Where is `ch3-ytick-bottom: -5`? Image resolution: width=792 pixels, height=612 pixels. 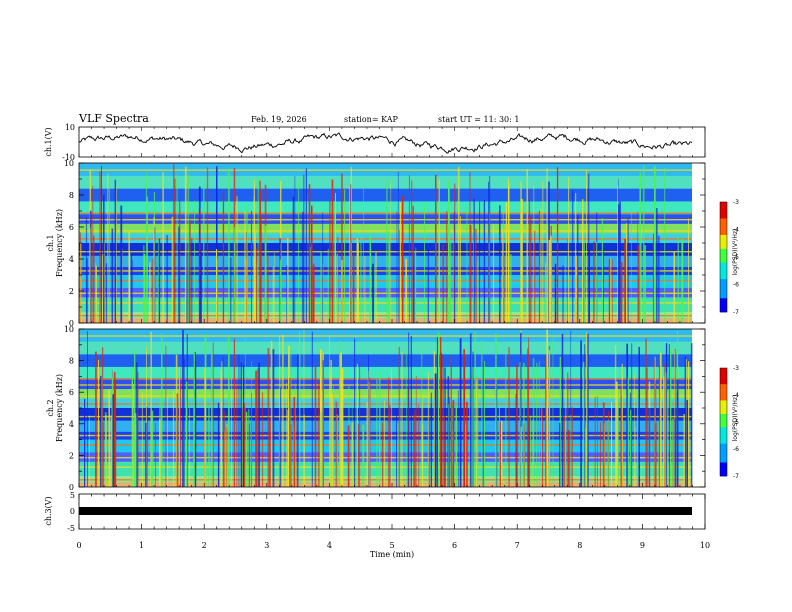 ch3-ytick-bottom: -5 is located at coordinates (71, 528).